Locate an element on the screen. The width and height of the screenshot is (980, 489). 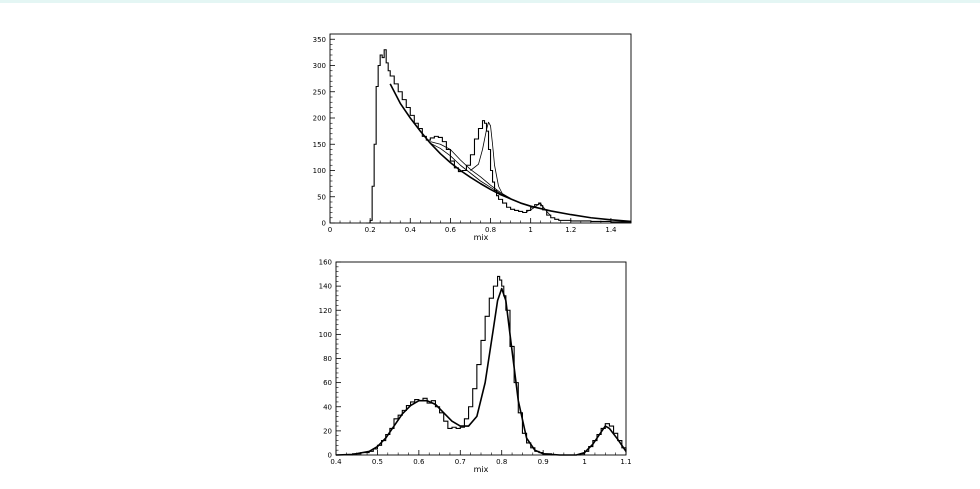
y-tick-label: 300 is located at coordinates (319, 66).